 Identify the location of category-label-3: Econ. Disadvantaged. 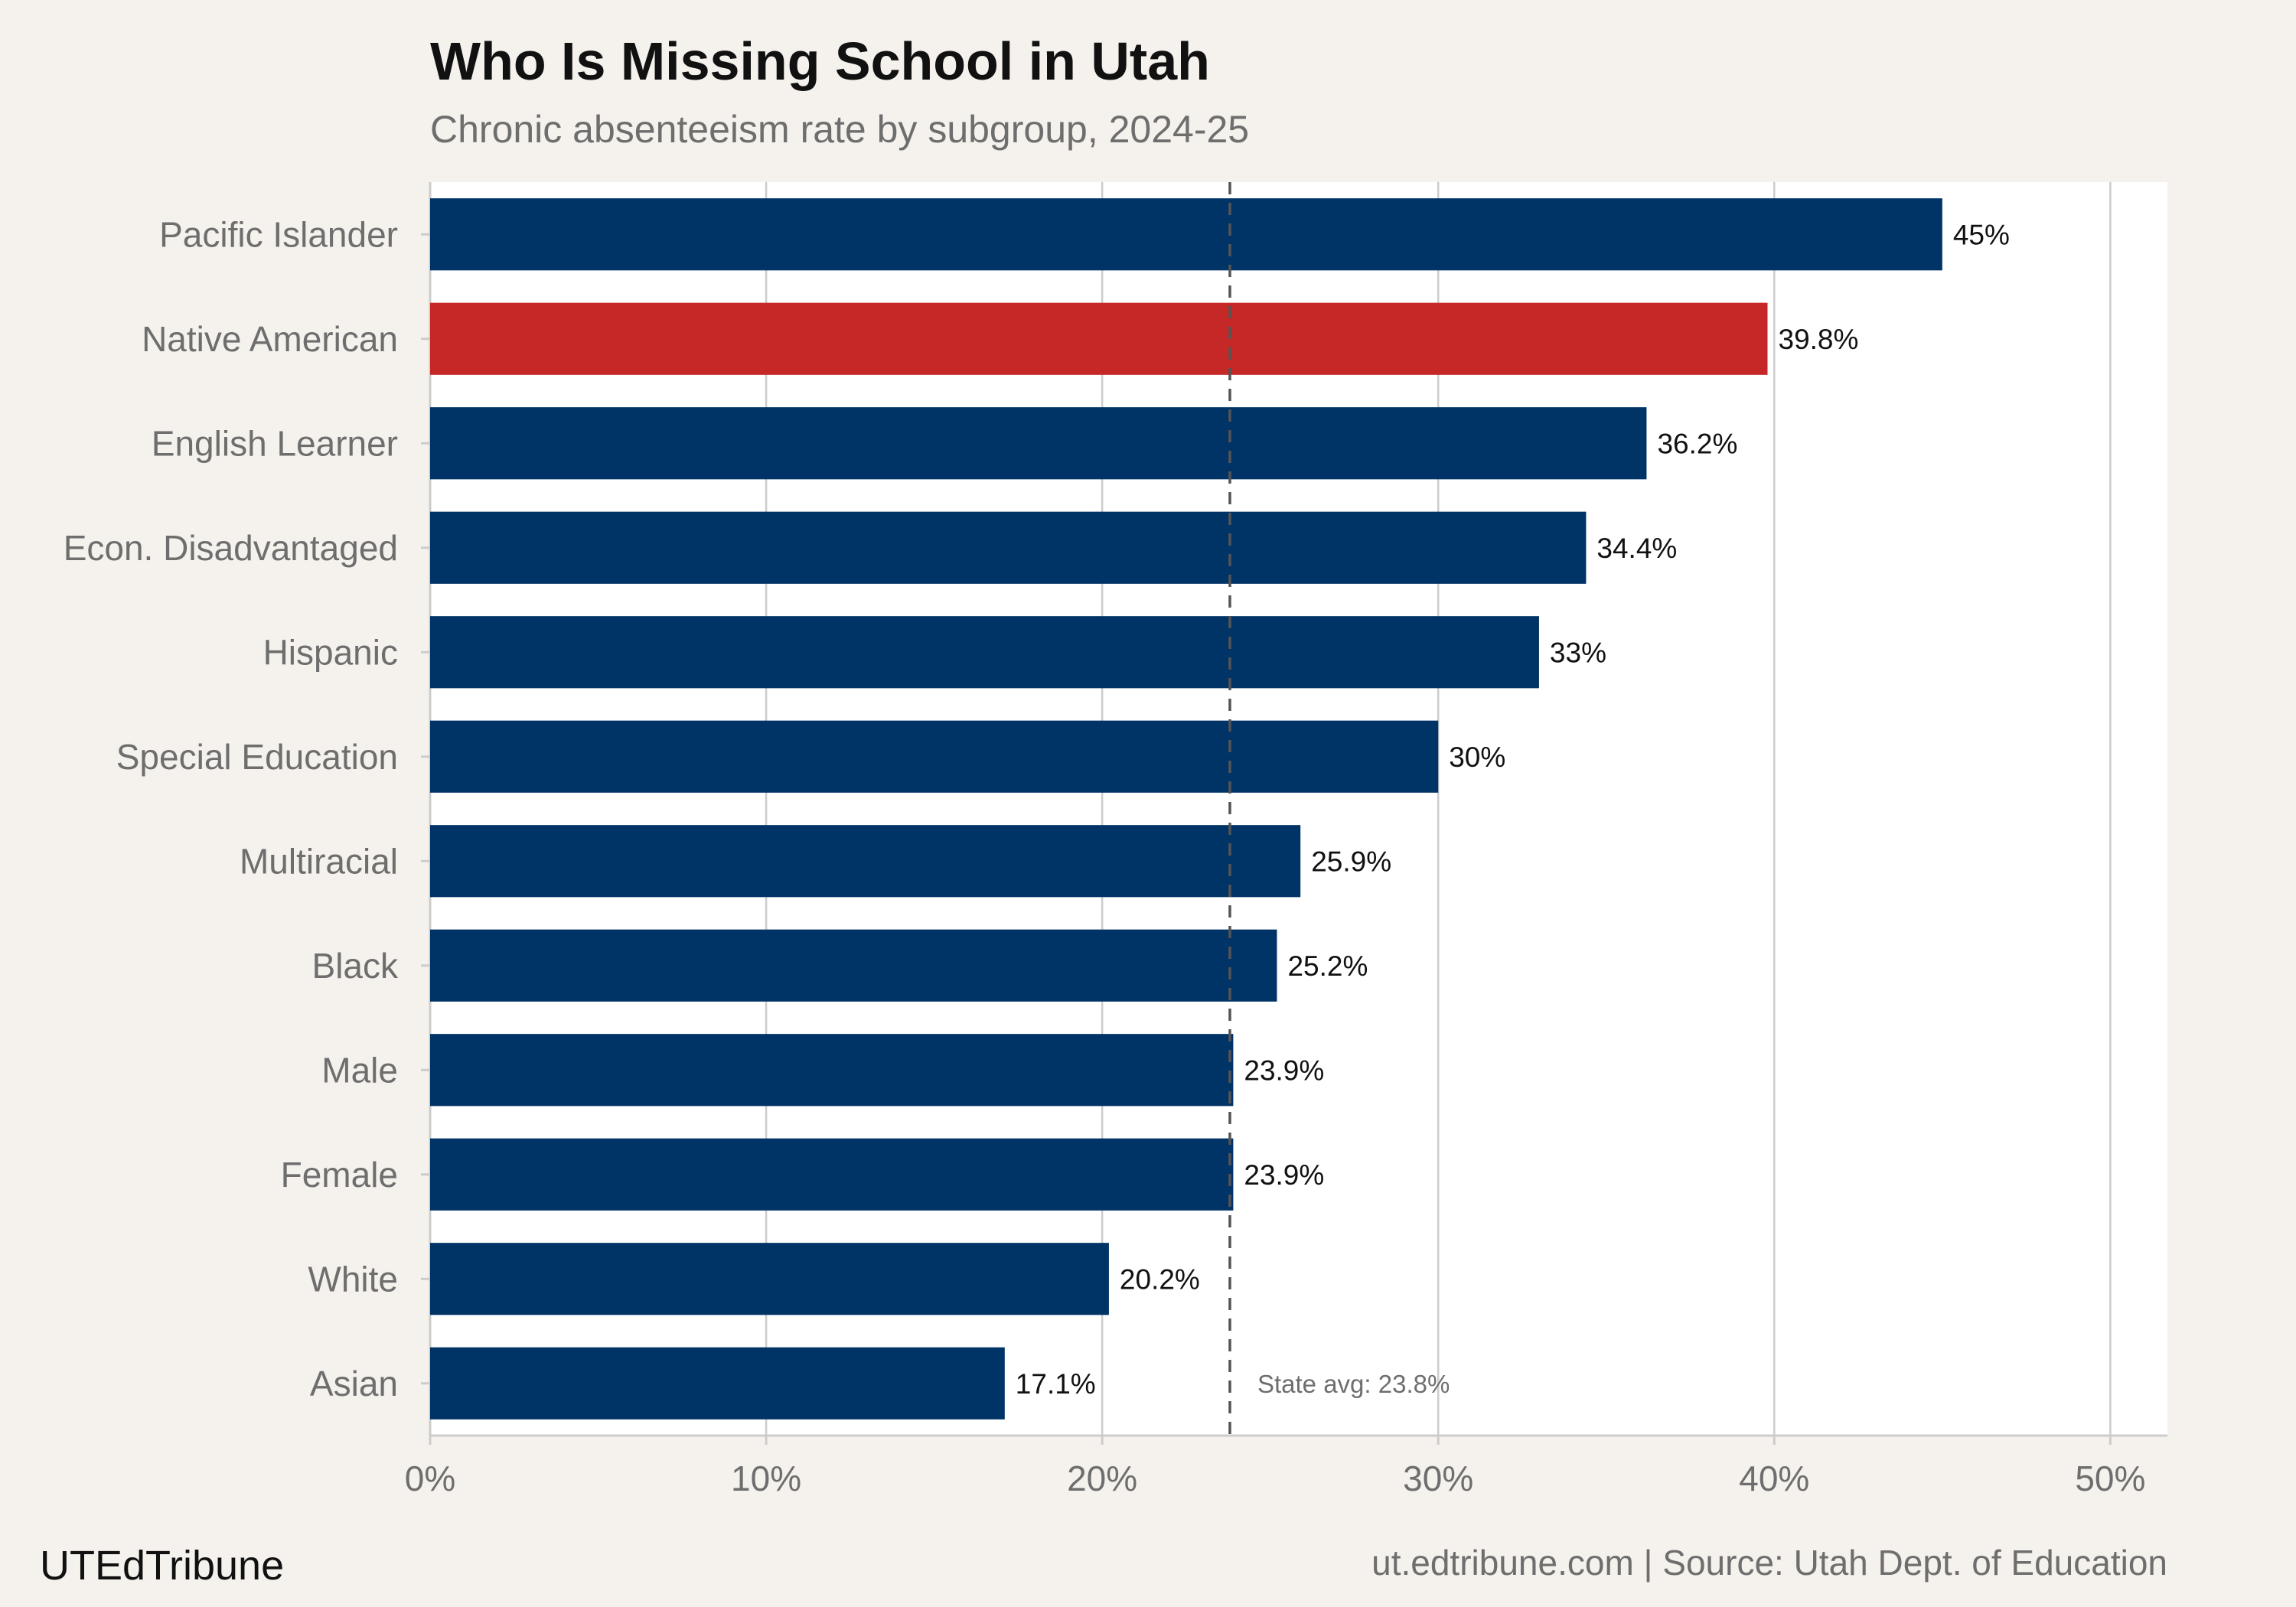
(231, 548).